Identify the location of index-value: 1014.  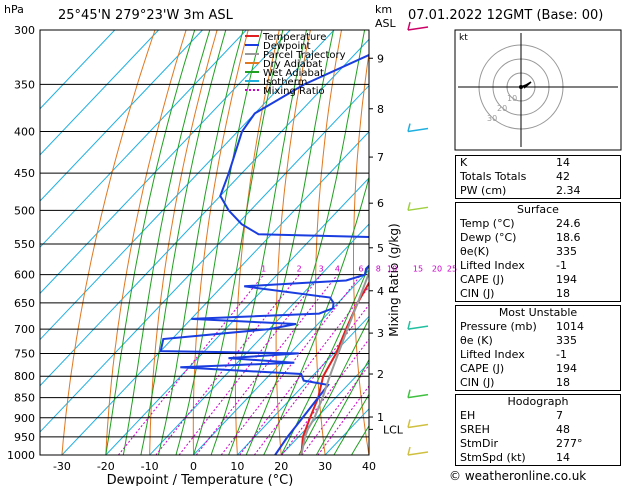
(570, 326).